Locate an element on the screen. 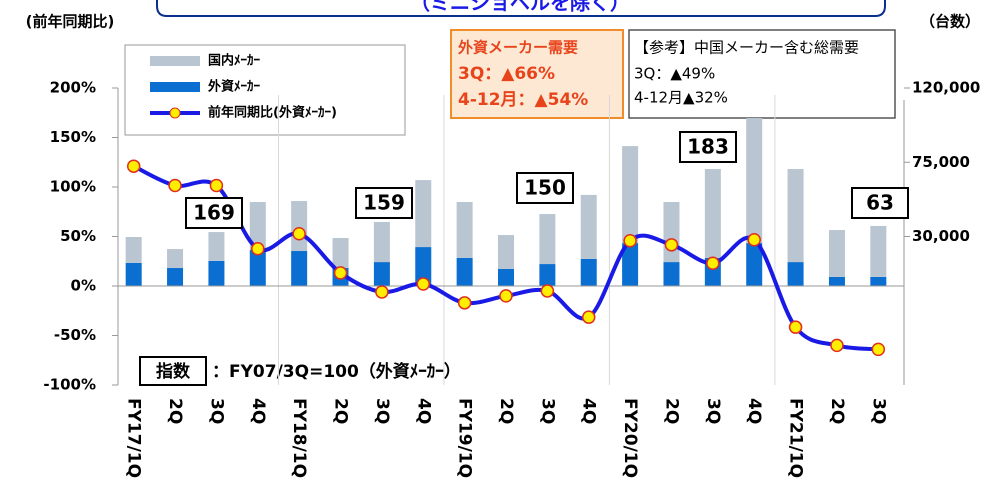  foreign-box-line: 外資メーカー需要 is located at coordinates (517, 48).